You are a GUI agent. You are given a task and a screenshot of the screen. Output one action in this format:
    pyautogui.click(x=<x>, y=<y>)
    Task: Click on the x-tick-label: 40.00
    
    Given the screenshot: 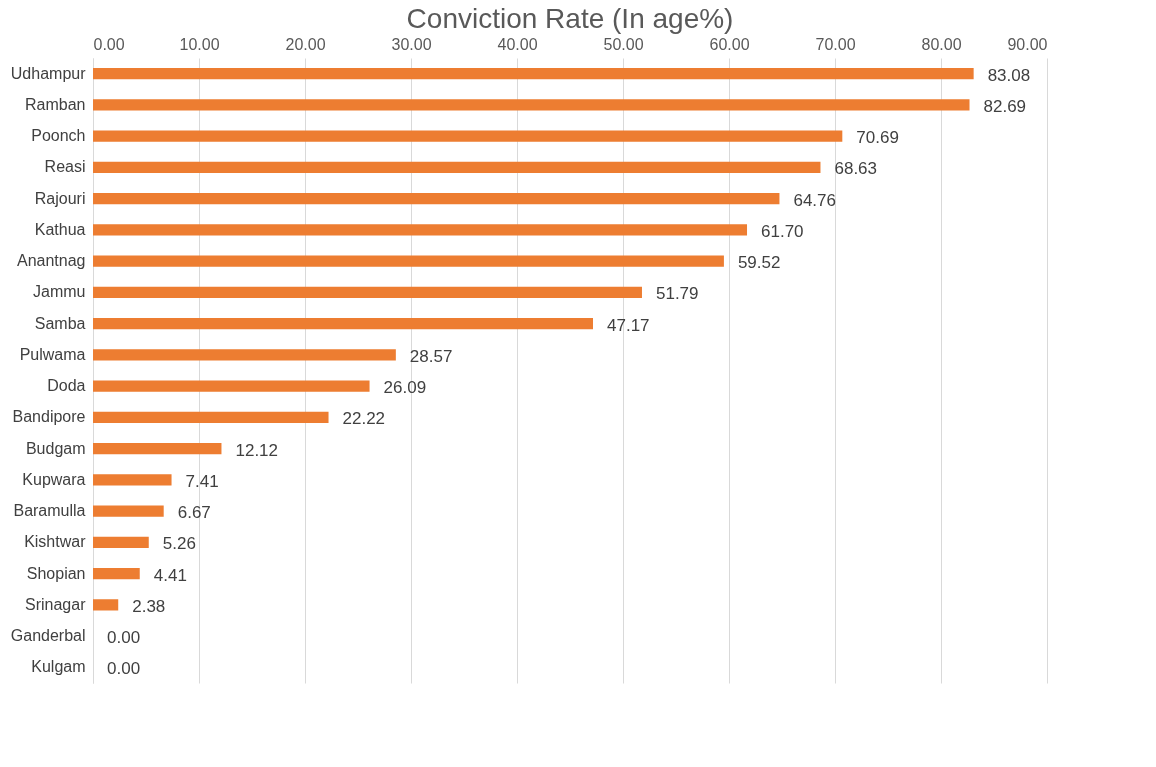 What is the action you would take?
    pyautogui.click(x=517, y=44)
    